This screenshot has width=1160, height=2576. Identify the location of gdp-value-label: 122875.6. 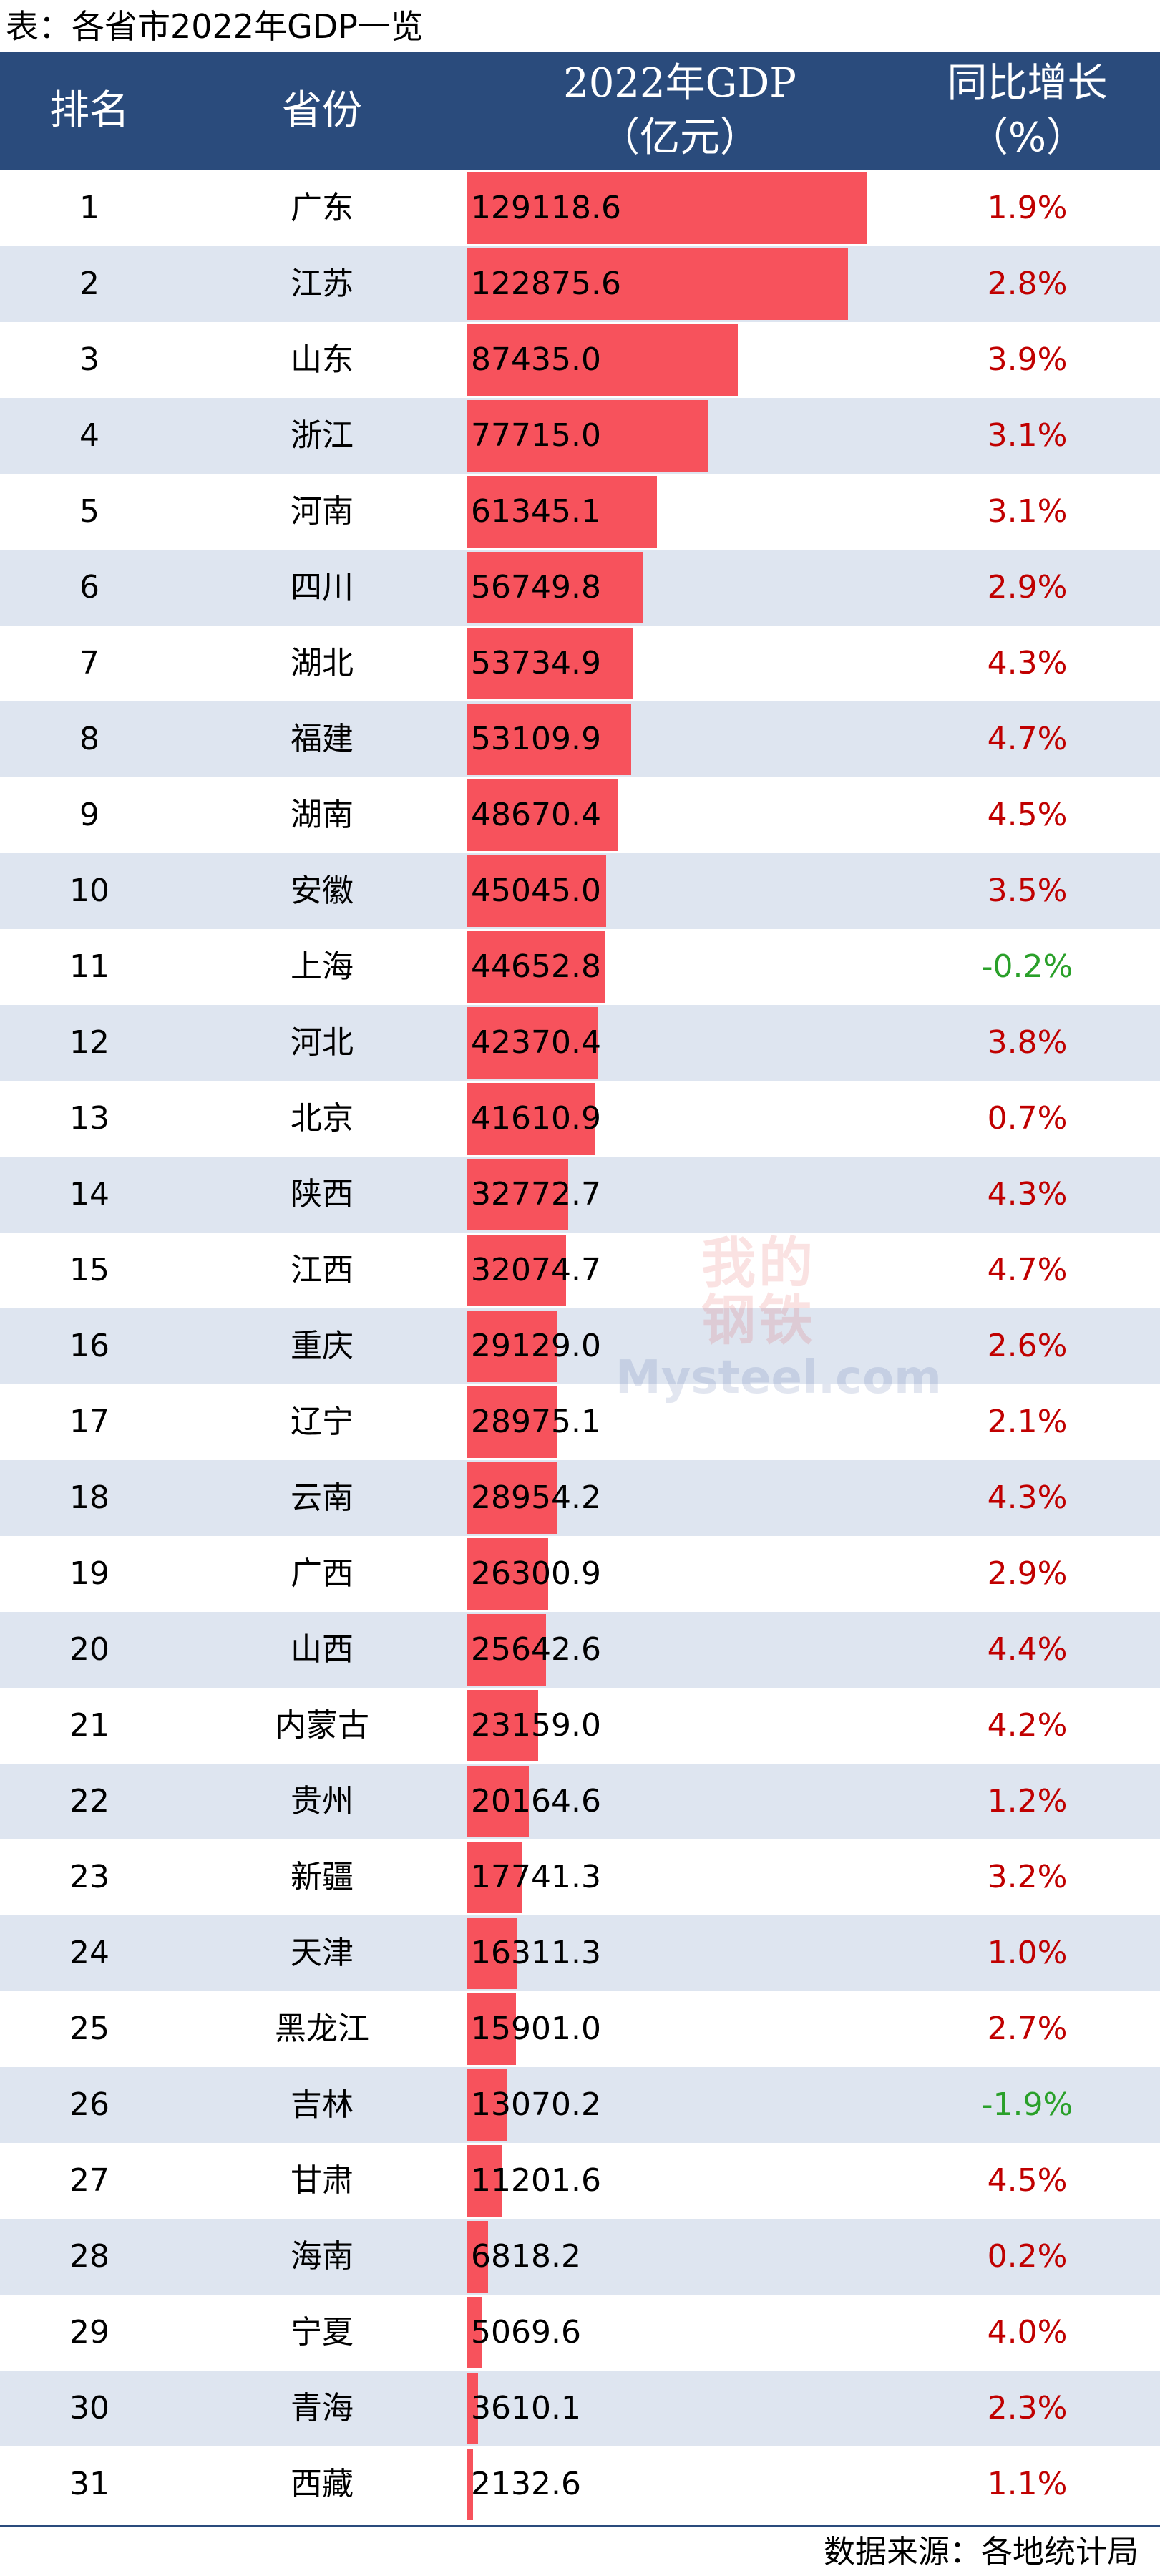
(546, 284).